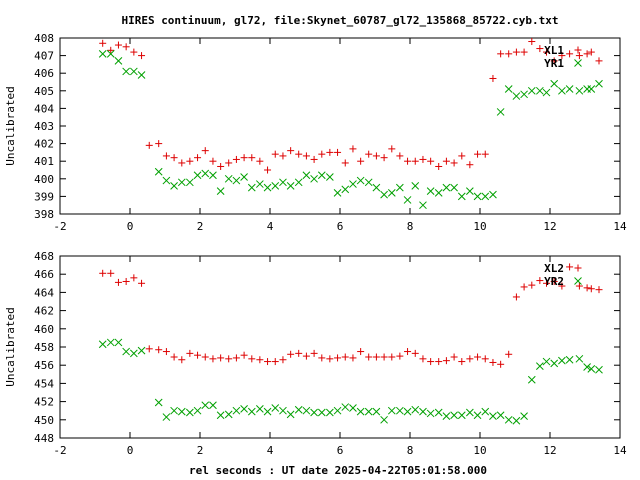 The height and width of the screenshot is (480, 640). What do you see at coordinates (59, 226) in the screenshot?
I see `x-tick-label: -2` at bounding box center [59, 226].